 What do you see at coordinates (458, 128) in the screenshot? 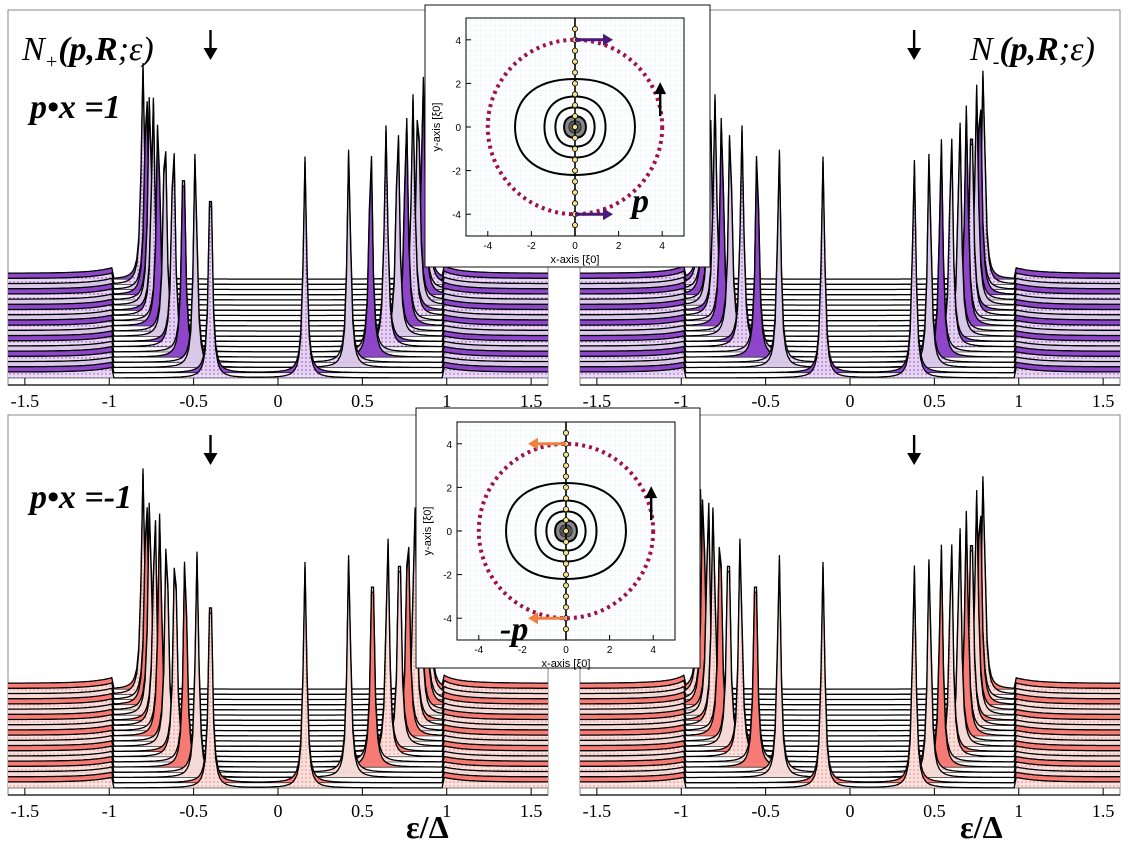
I see `inset-y-tick-label: 0` at bounding box center [458, 128].